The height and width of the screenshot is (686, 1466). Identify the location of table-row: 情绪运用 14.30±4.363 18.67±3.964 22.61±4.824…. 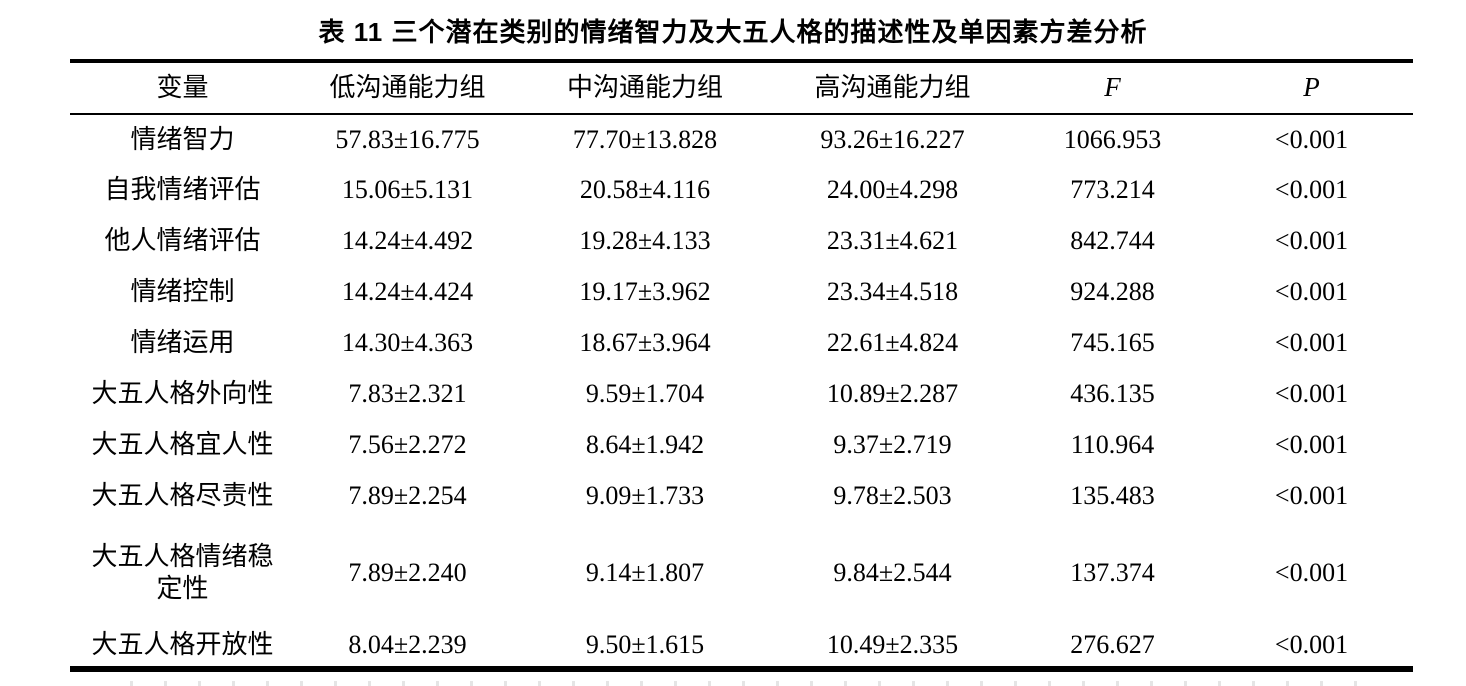
(741, 343).